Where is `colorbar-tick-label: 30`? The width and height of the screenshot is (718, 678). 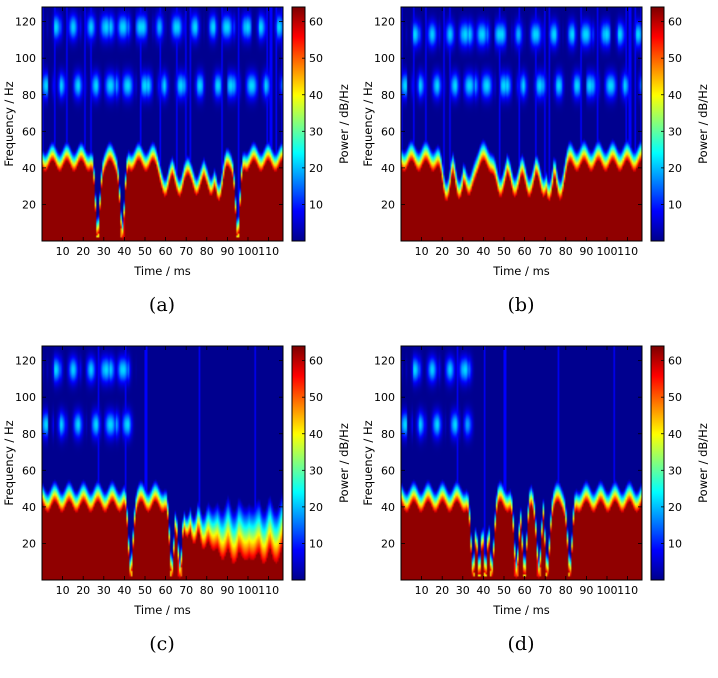 colorbar-tick-label: 30 is located at coordinates (316, 131).